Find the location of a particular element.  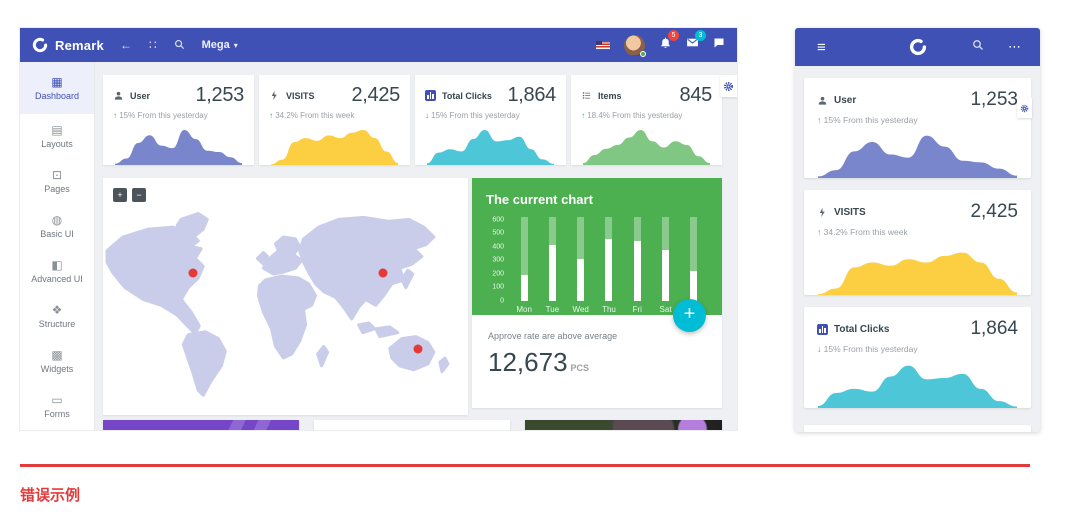

white-card-partial is located at coordinates (412, 425).